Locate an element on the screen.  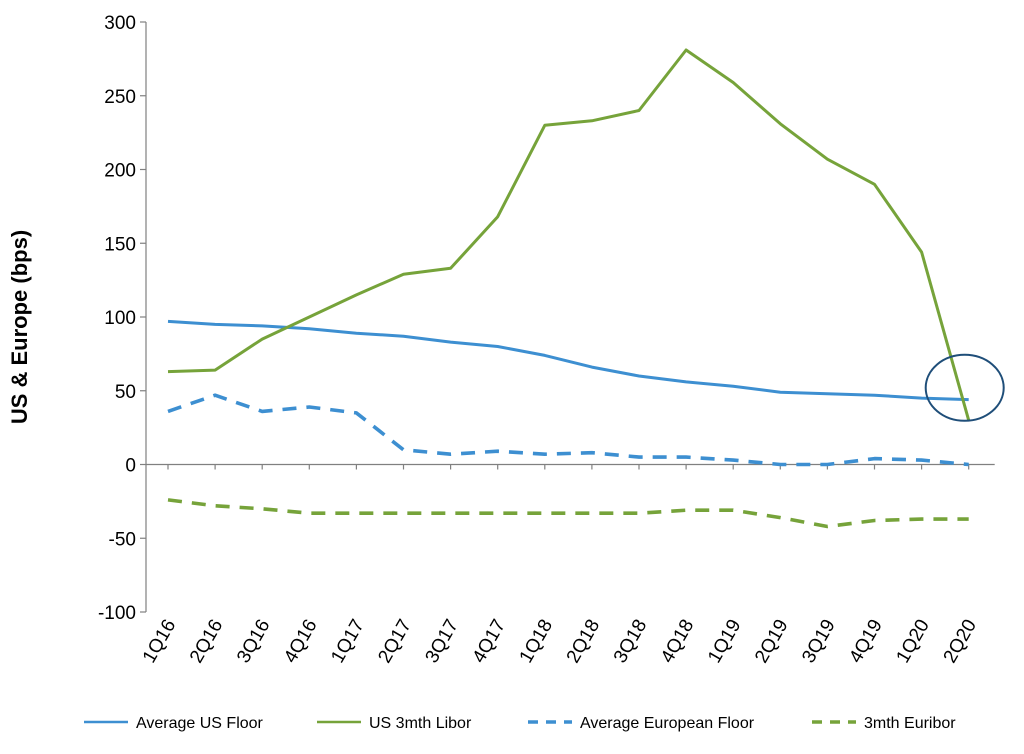
x-tick-label: 4Q18 is located at coordinates (677, 641).